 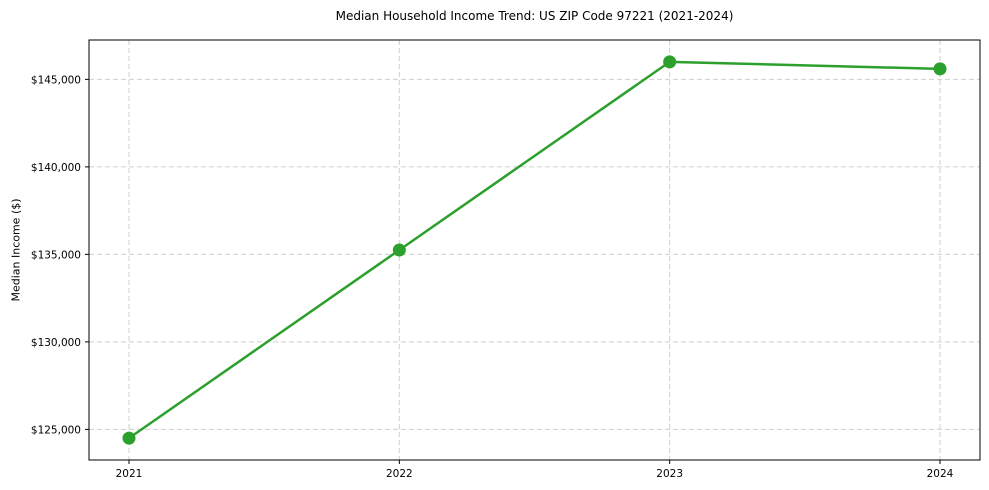 What do you see at coordinates (56, 430) in the screenshot?
I see `y-tick-label: $125,000` at bounding box center [56, 430].